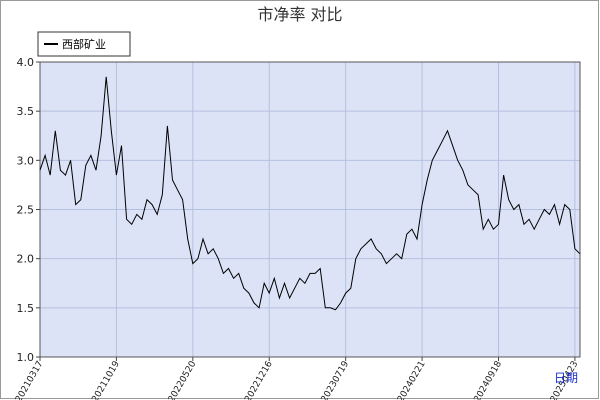 The width and height of the screenshot is (600, 400). Describe the element at coordinates (26, 62) in the screenshot. I see `y-tick-label: 4.0` at that location.